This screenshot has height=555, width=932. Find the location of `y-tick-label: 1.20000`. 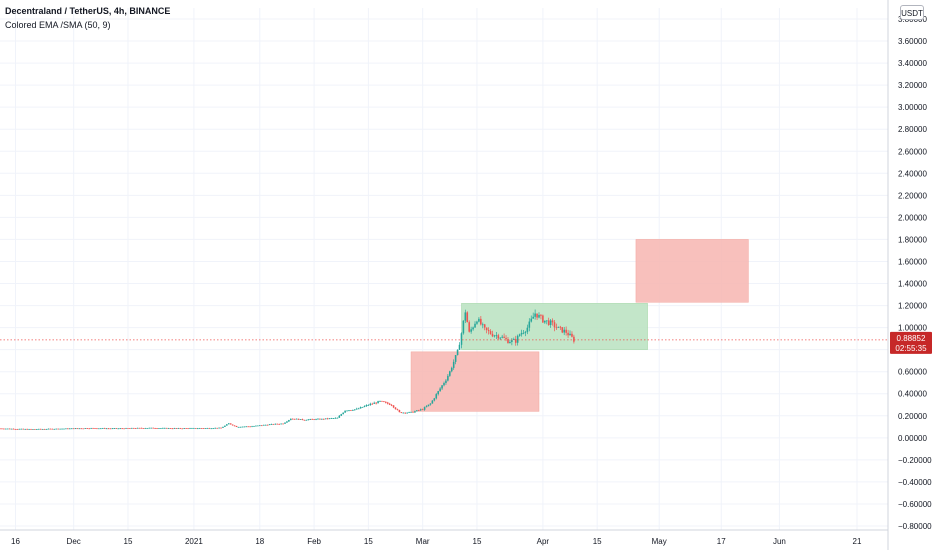

y-tick-label: 1.20000 is located at coordinates (912, 306).